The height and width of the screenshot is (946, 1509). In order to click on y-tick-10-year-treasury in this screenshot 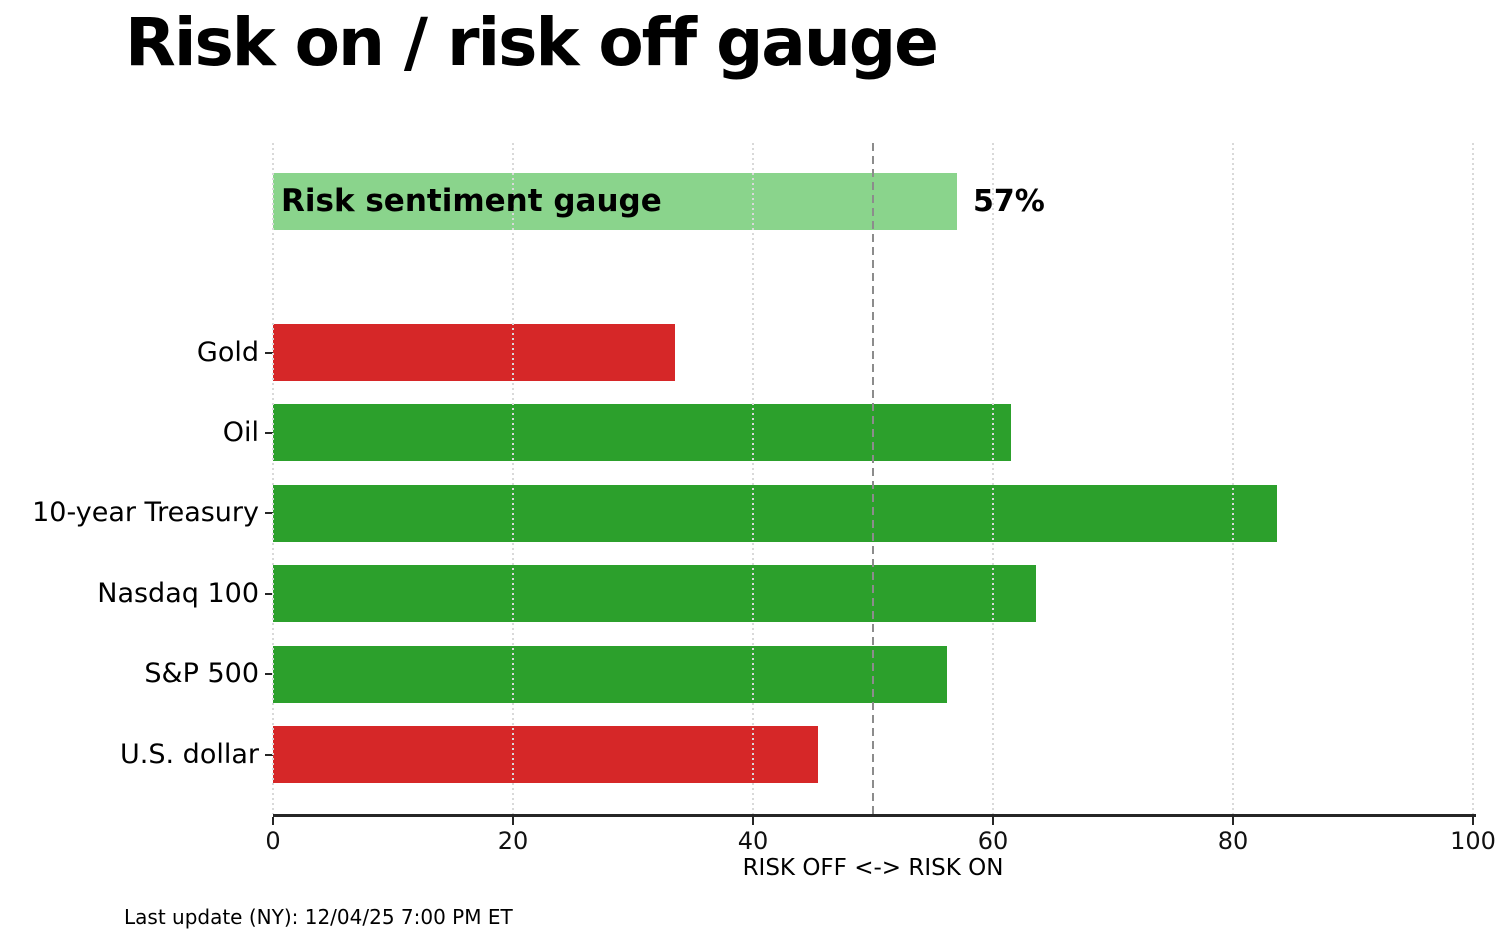, I will do `click(269, 513)`.